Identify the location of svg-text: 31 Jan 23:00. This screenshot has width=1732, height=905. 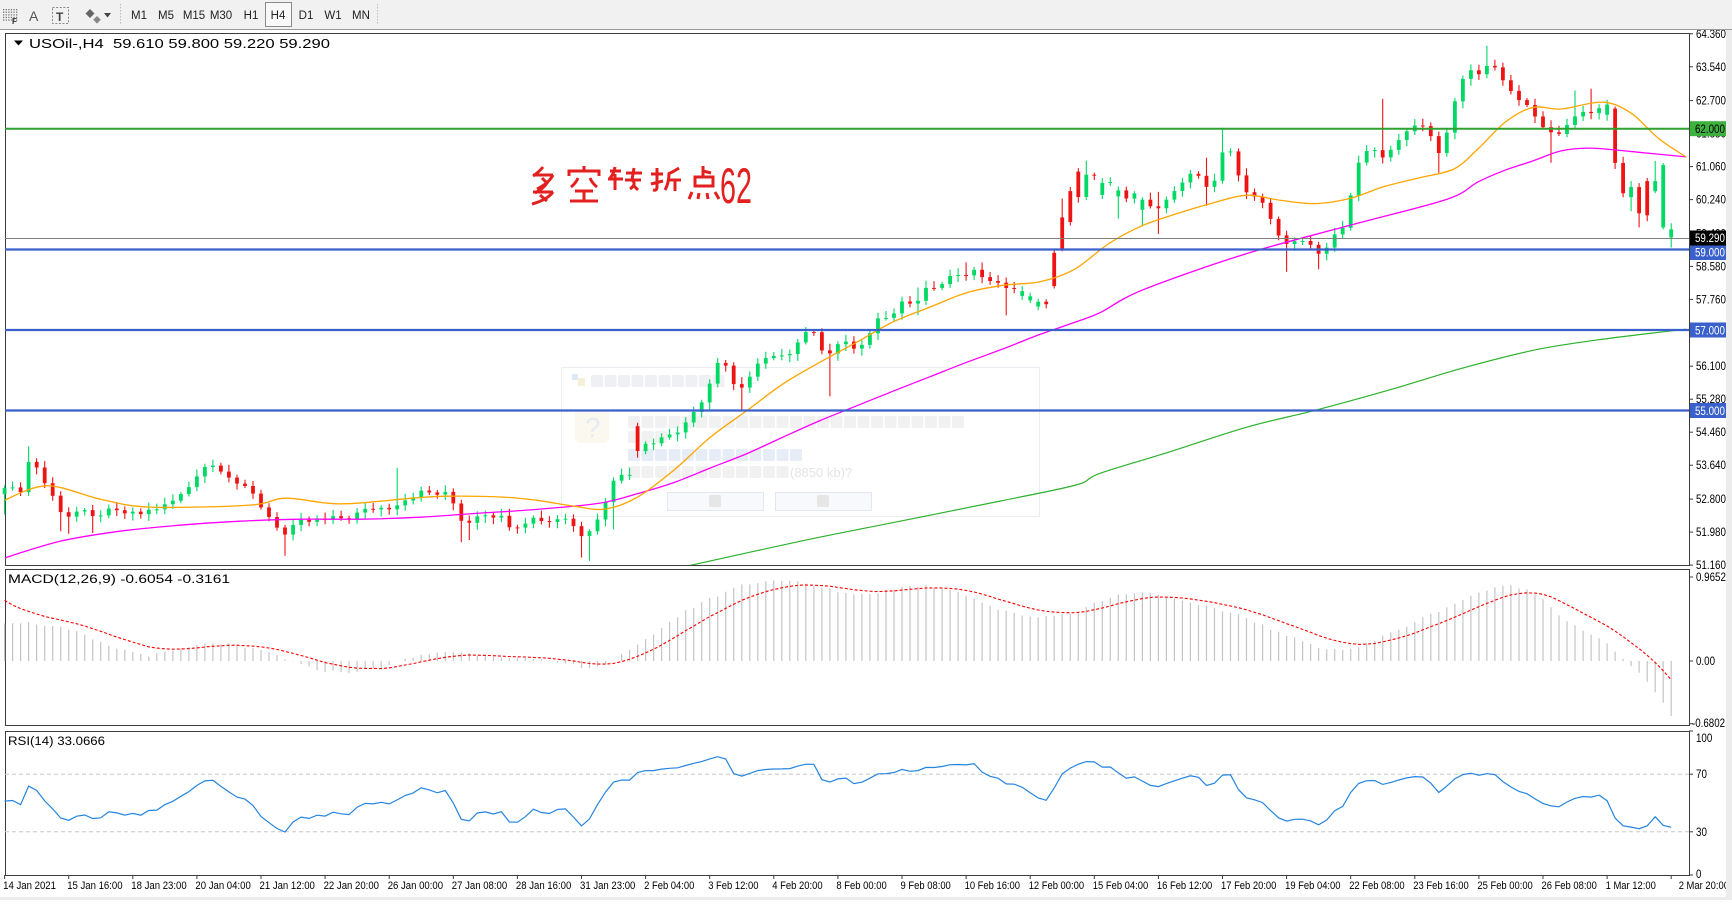
(607, 886).